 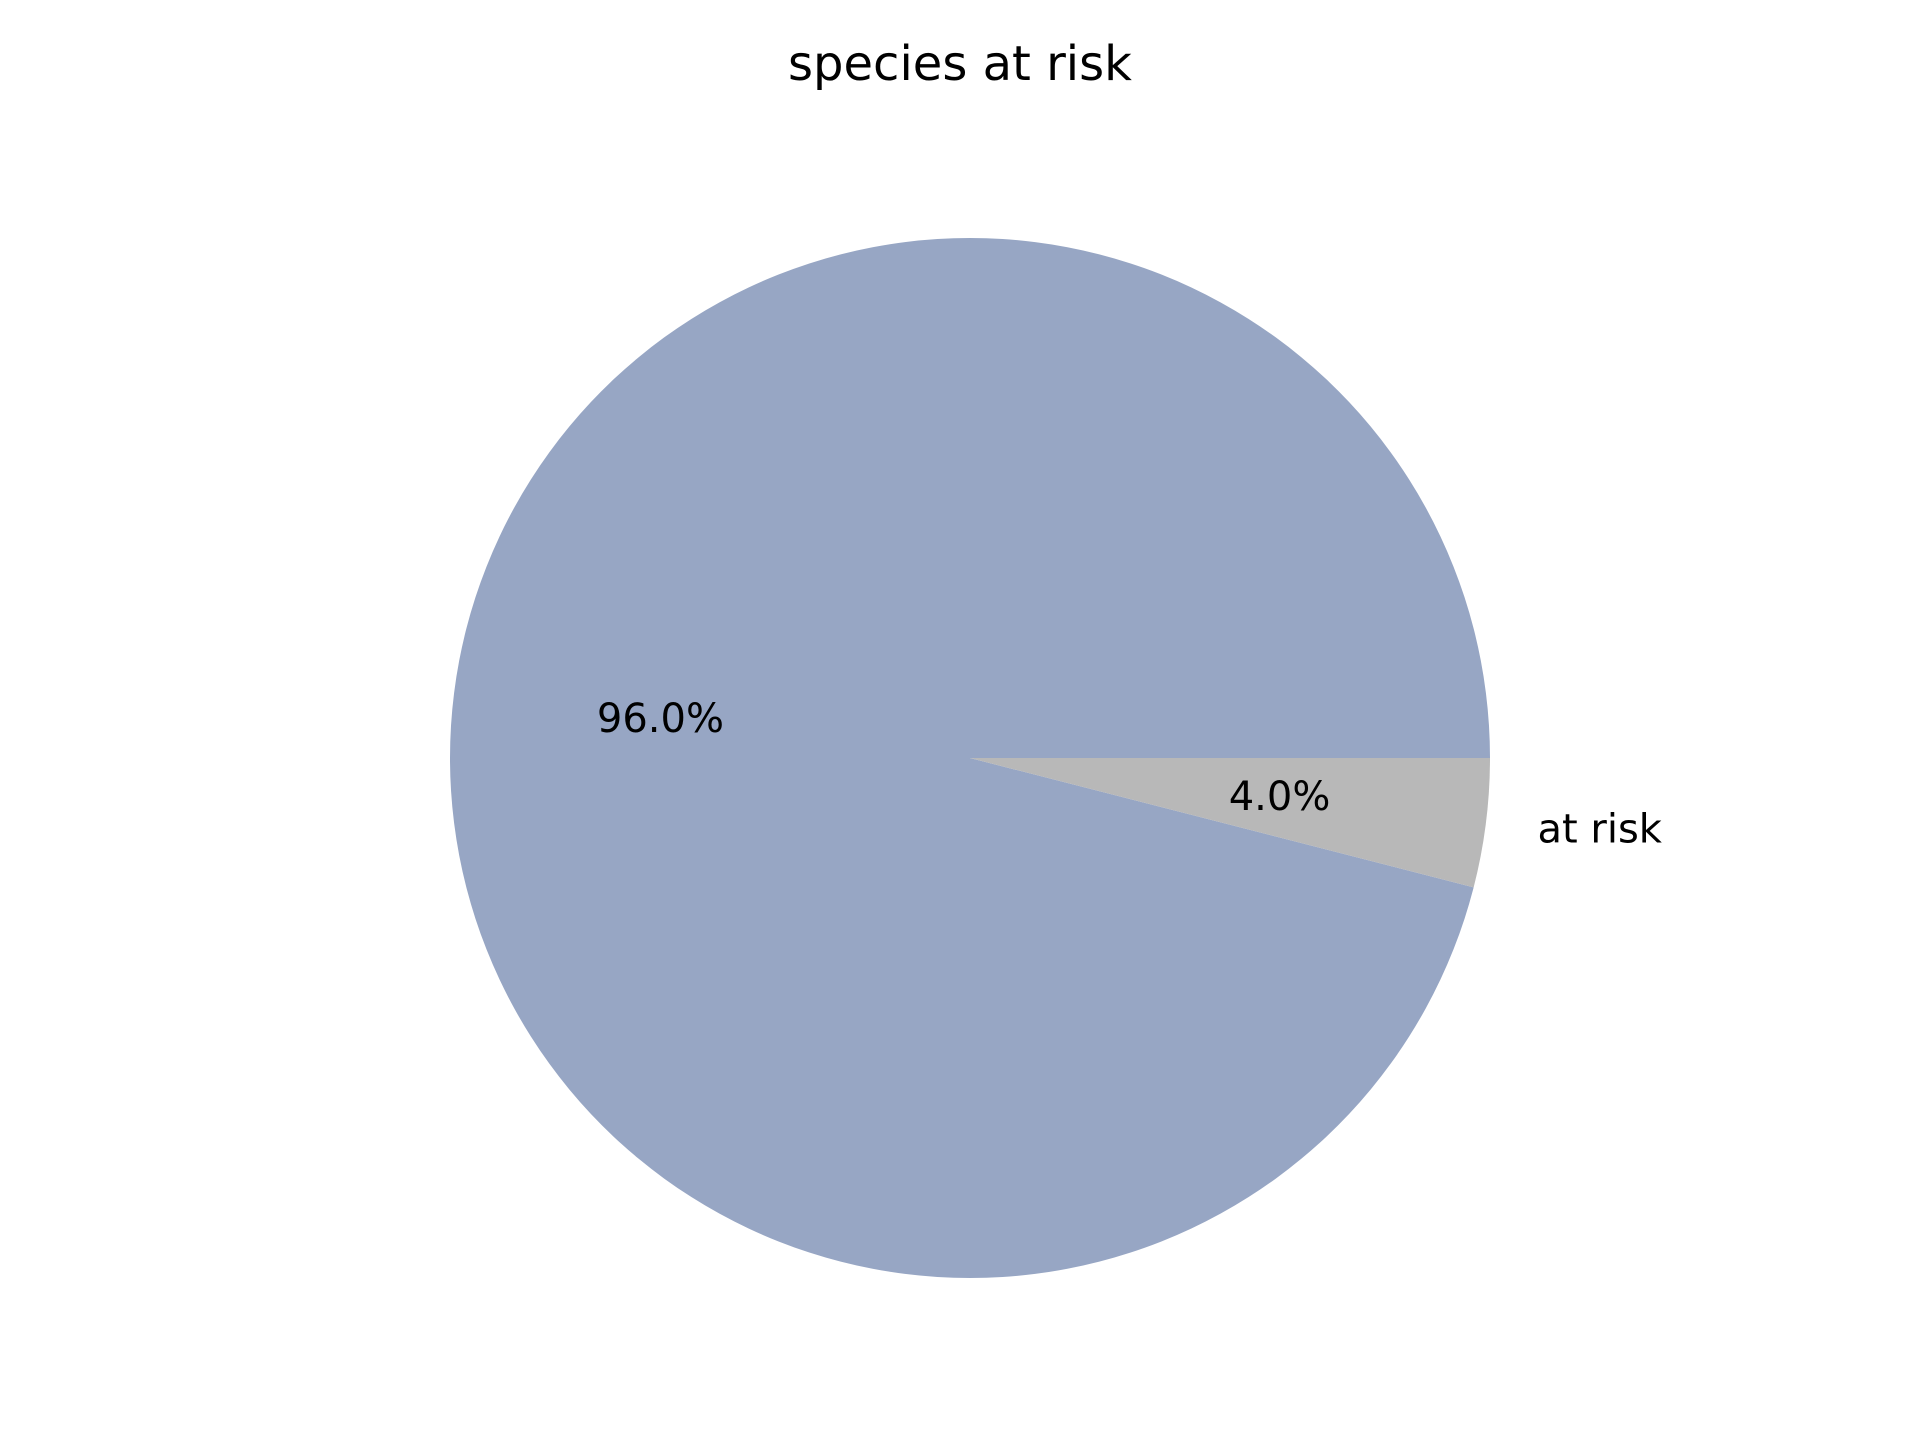 I want to click on pie-percent-label: 4.0%, so click(x=1280, y=797).